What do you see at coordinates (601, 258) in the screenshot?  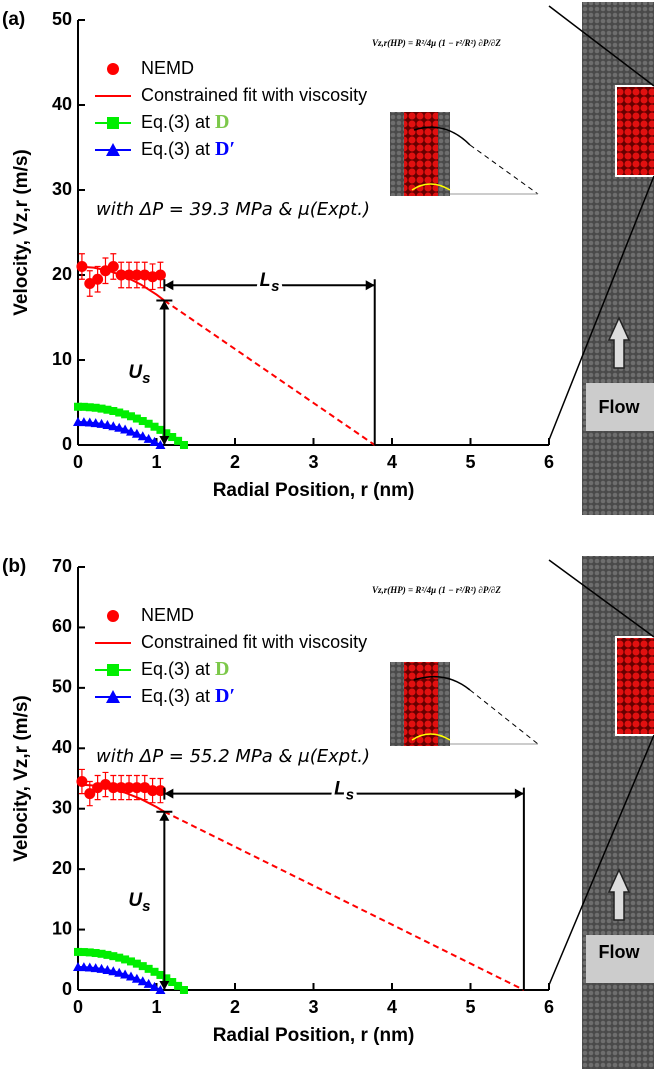 I see `tube-image` at bounding box center [601, 258].